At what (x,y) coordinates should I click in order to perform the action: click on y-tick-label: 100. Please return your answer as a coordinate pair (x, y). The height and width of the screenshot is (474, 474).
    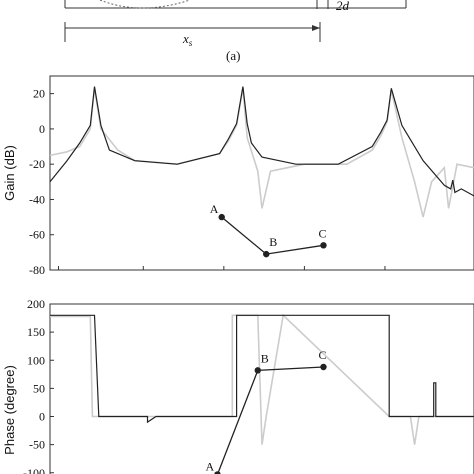
    Looking at the image, I should click on (36, 360).